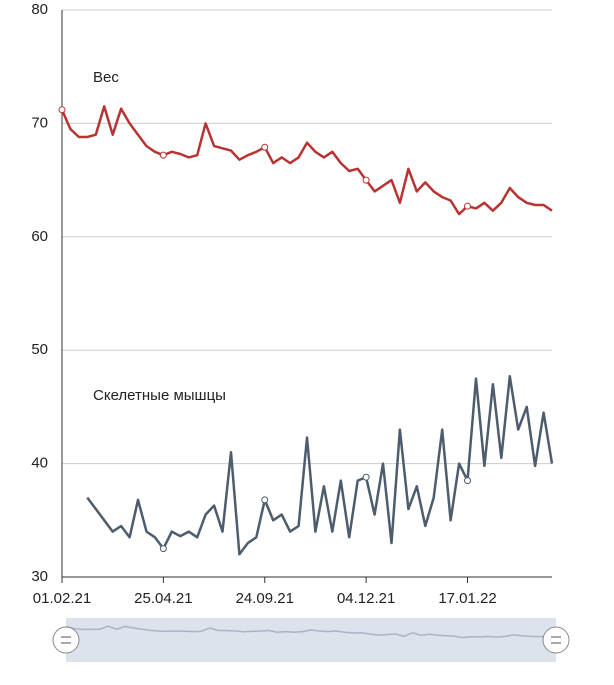  Describe the element at coordinates (311, 640) in the screenshot. I see `navigator` at that location.